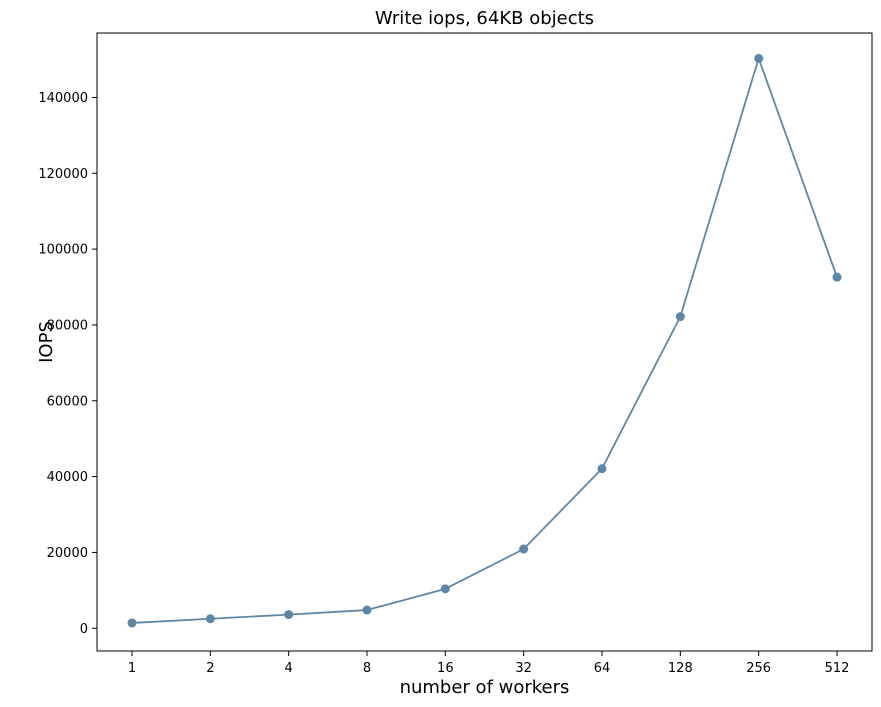 The image size is (881, 707). Describe the element at coordinates (132, 668) in the screenshot. I see `x-tick-label: 1` at that location.